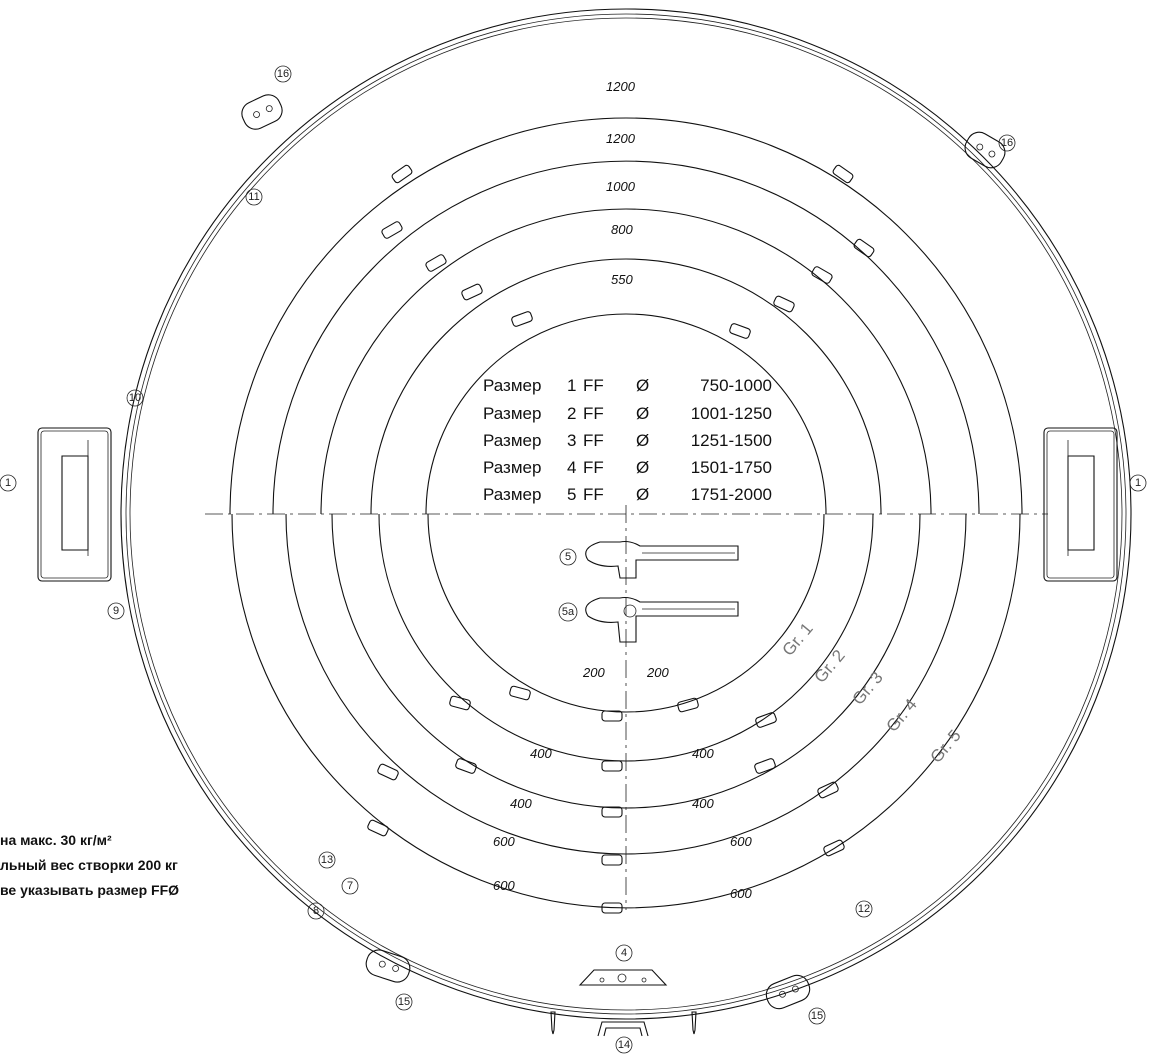  I want to click on svg-text: 12, so click(864, 909).